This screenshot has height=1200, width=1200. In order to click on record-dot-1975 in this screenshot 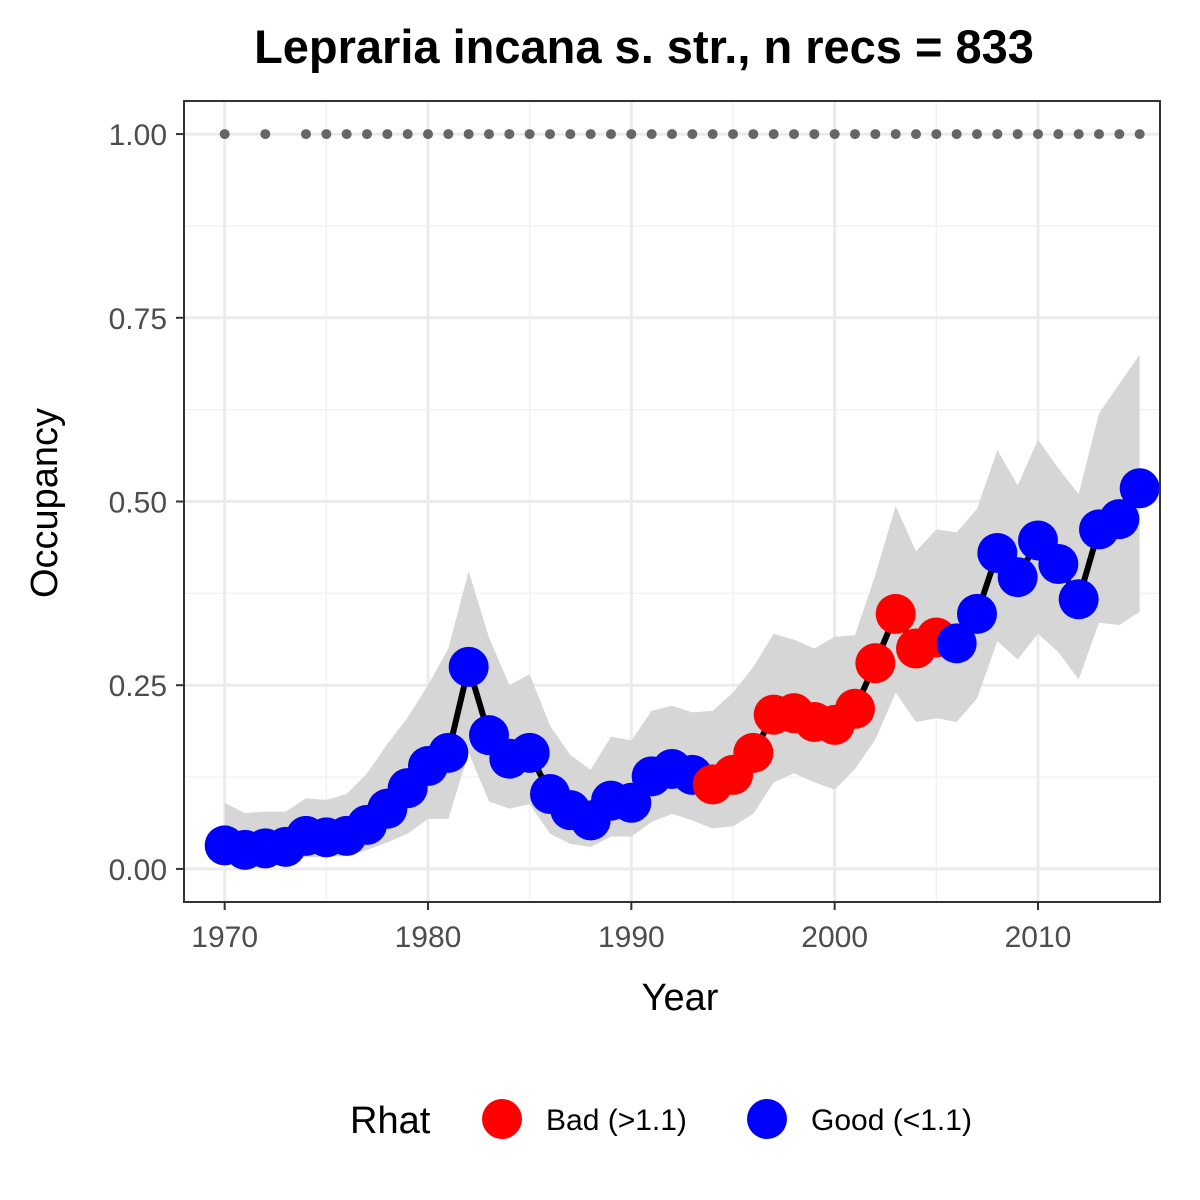, I will do `click(326, 134)`.